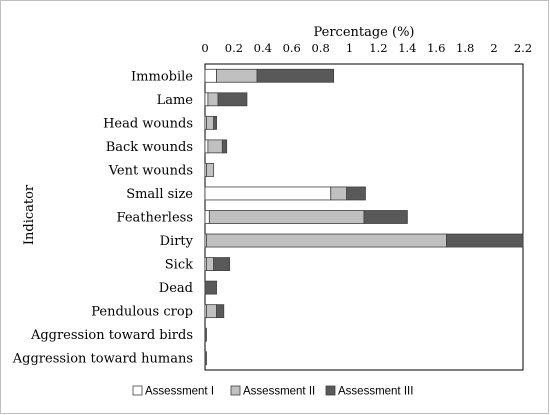 This screenshot has width=550, height=415. What do you see at coordinates (292, 48) in the screenshot?
I see `x-tick-label: 0.6` at bounding box center [292, 48].